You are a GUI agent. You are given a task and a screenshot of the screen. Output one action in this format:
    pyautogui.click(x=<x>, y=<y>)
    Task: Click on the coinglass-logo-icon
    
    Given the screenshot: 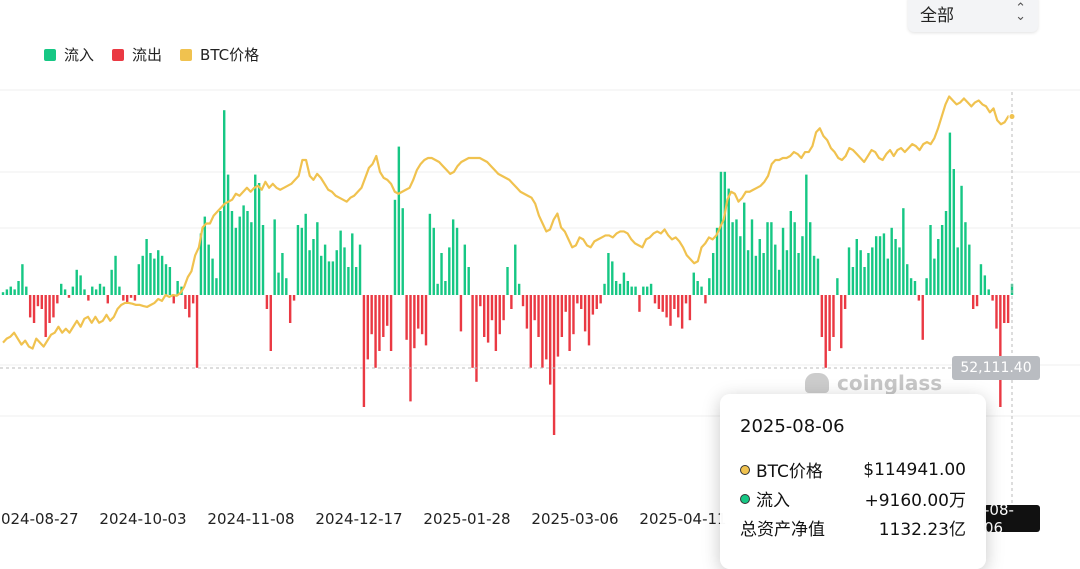 What is the action you would take?
    pyautogui.click(x=817, y=383)
    